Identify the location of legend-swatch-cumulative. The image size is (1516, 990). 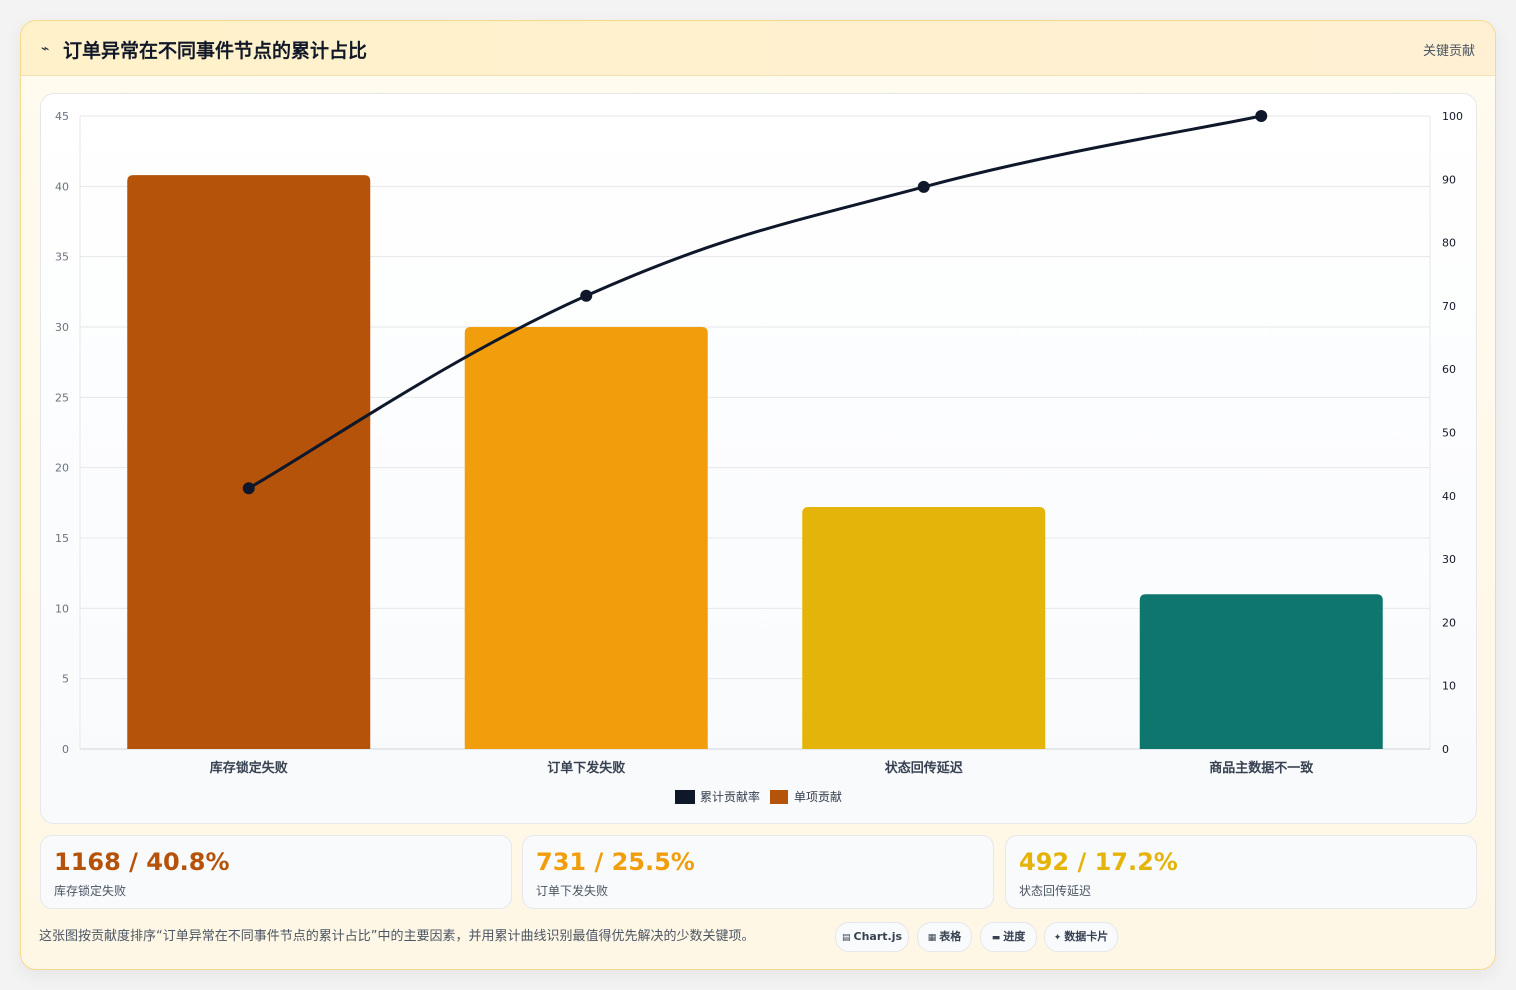
(685, 797).